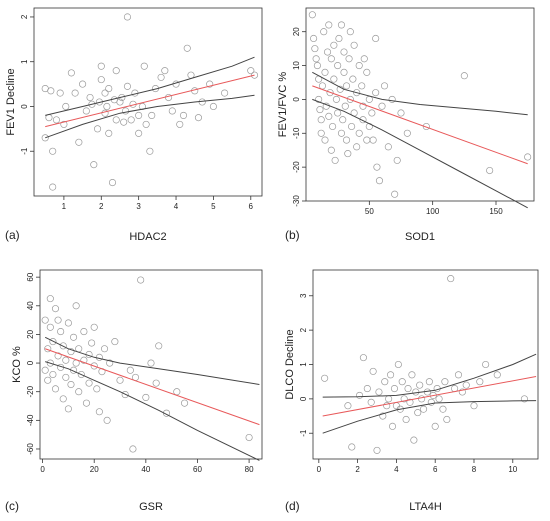 The image size is (550, 521). I want to click on x-tick-label: 10, so click(512, 469).